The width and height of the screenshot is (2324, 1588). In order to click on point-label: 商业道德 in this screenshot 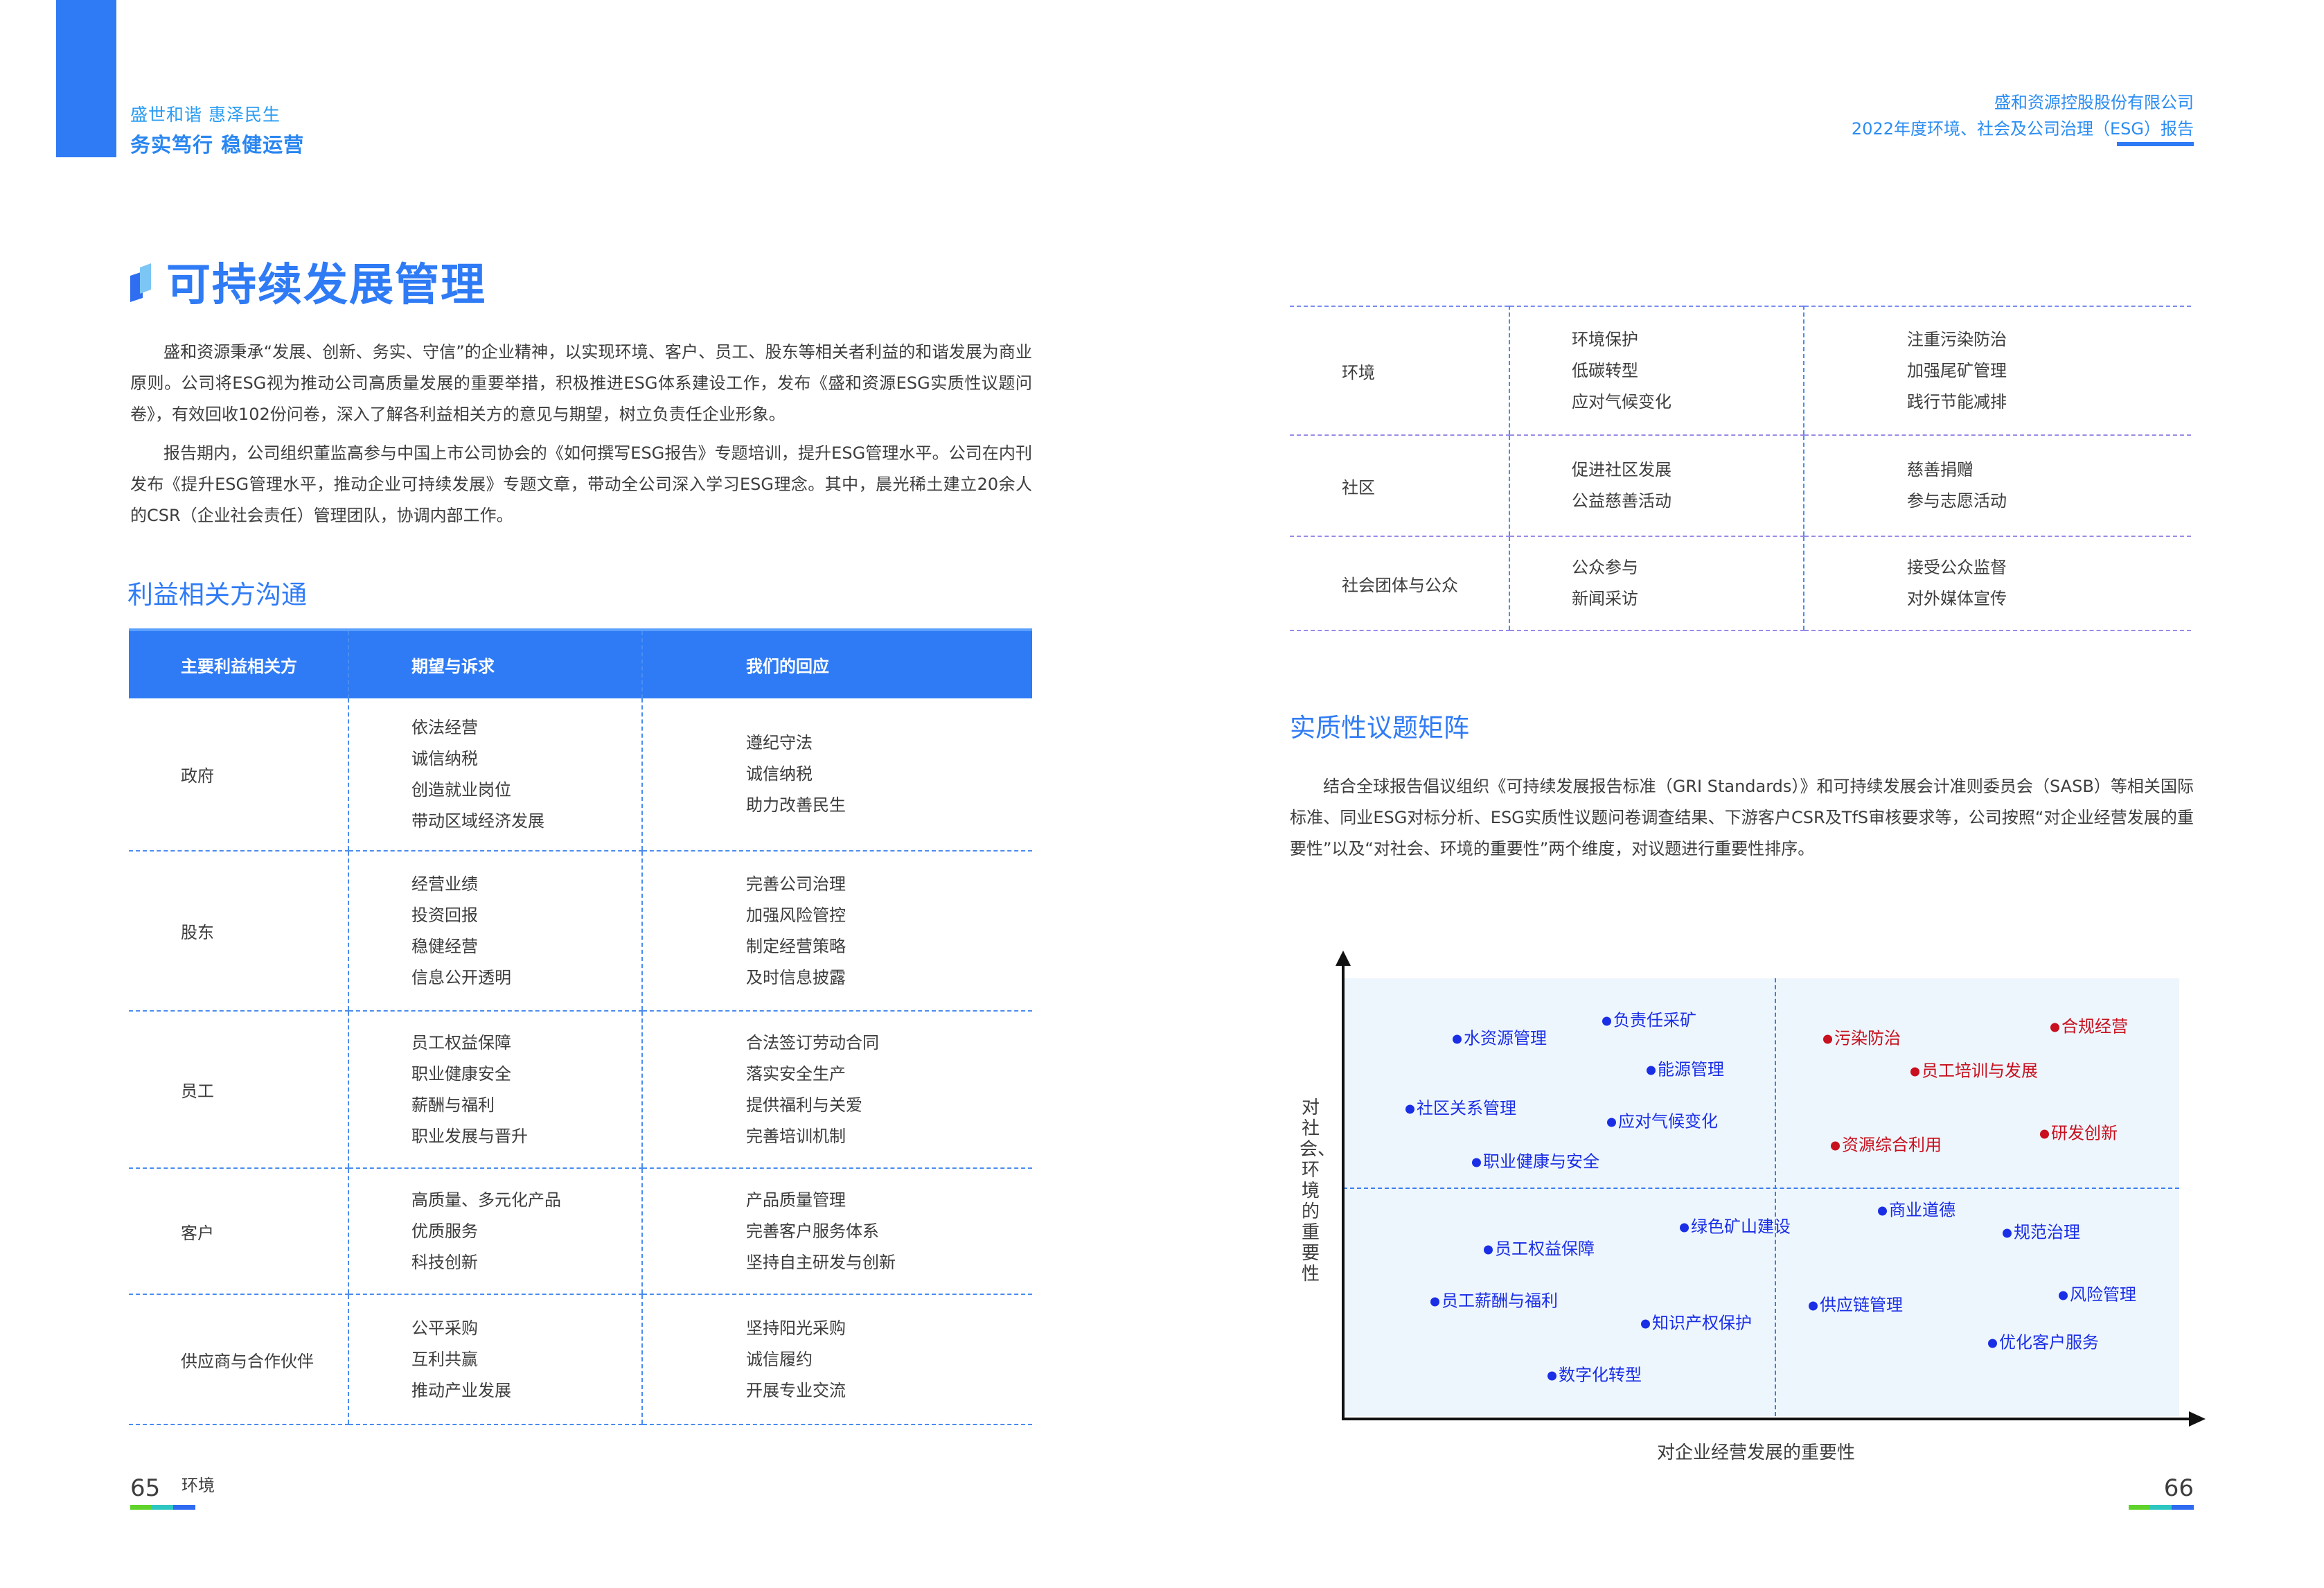, I will do `click(1922, 1210)`.